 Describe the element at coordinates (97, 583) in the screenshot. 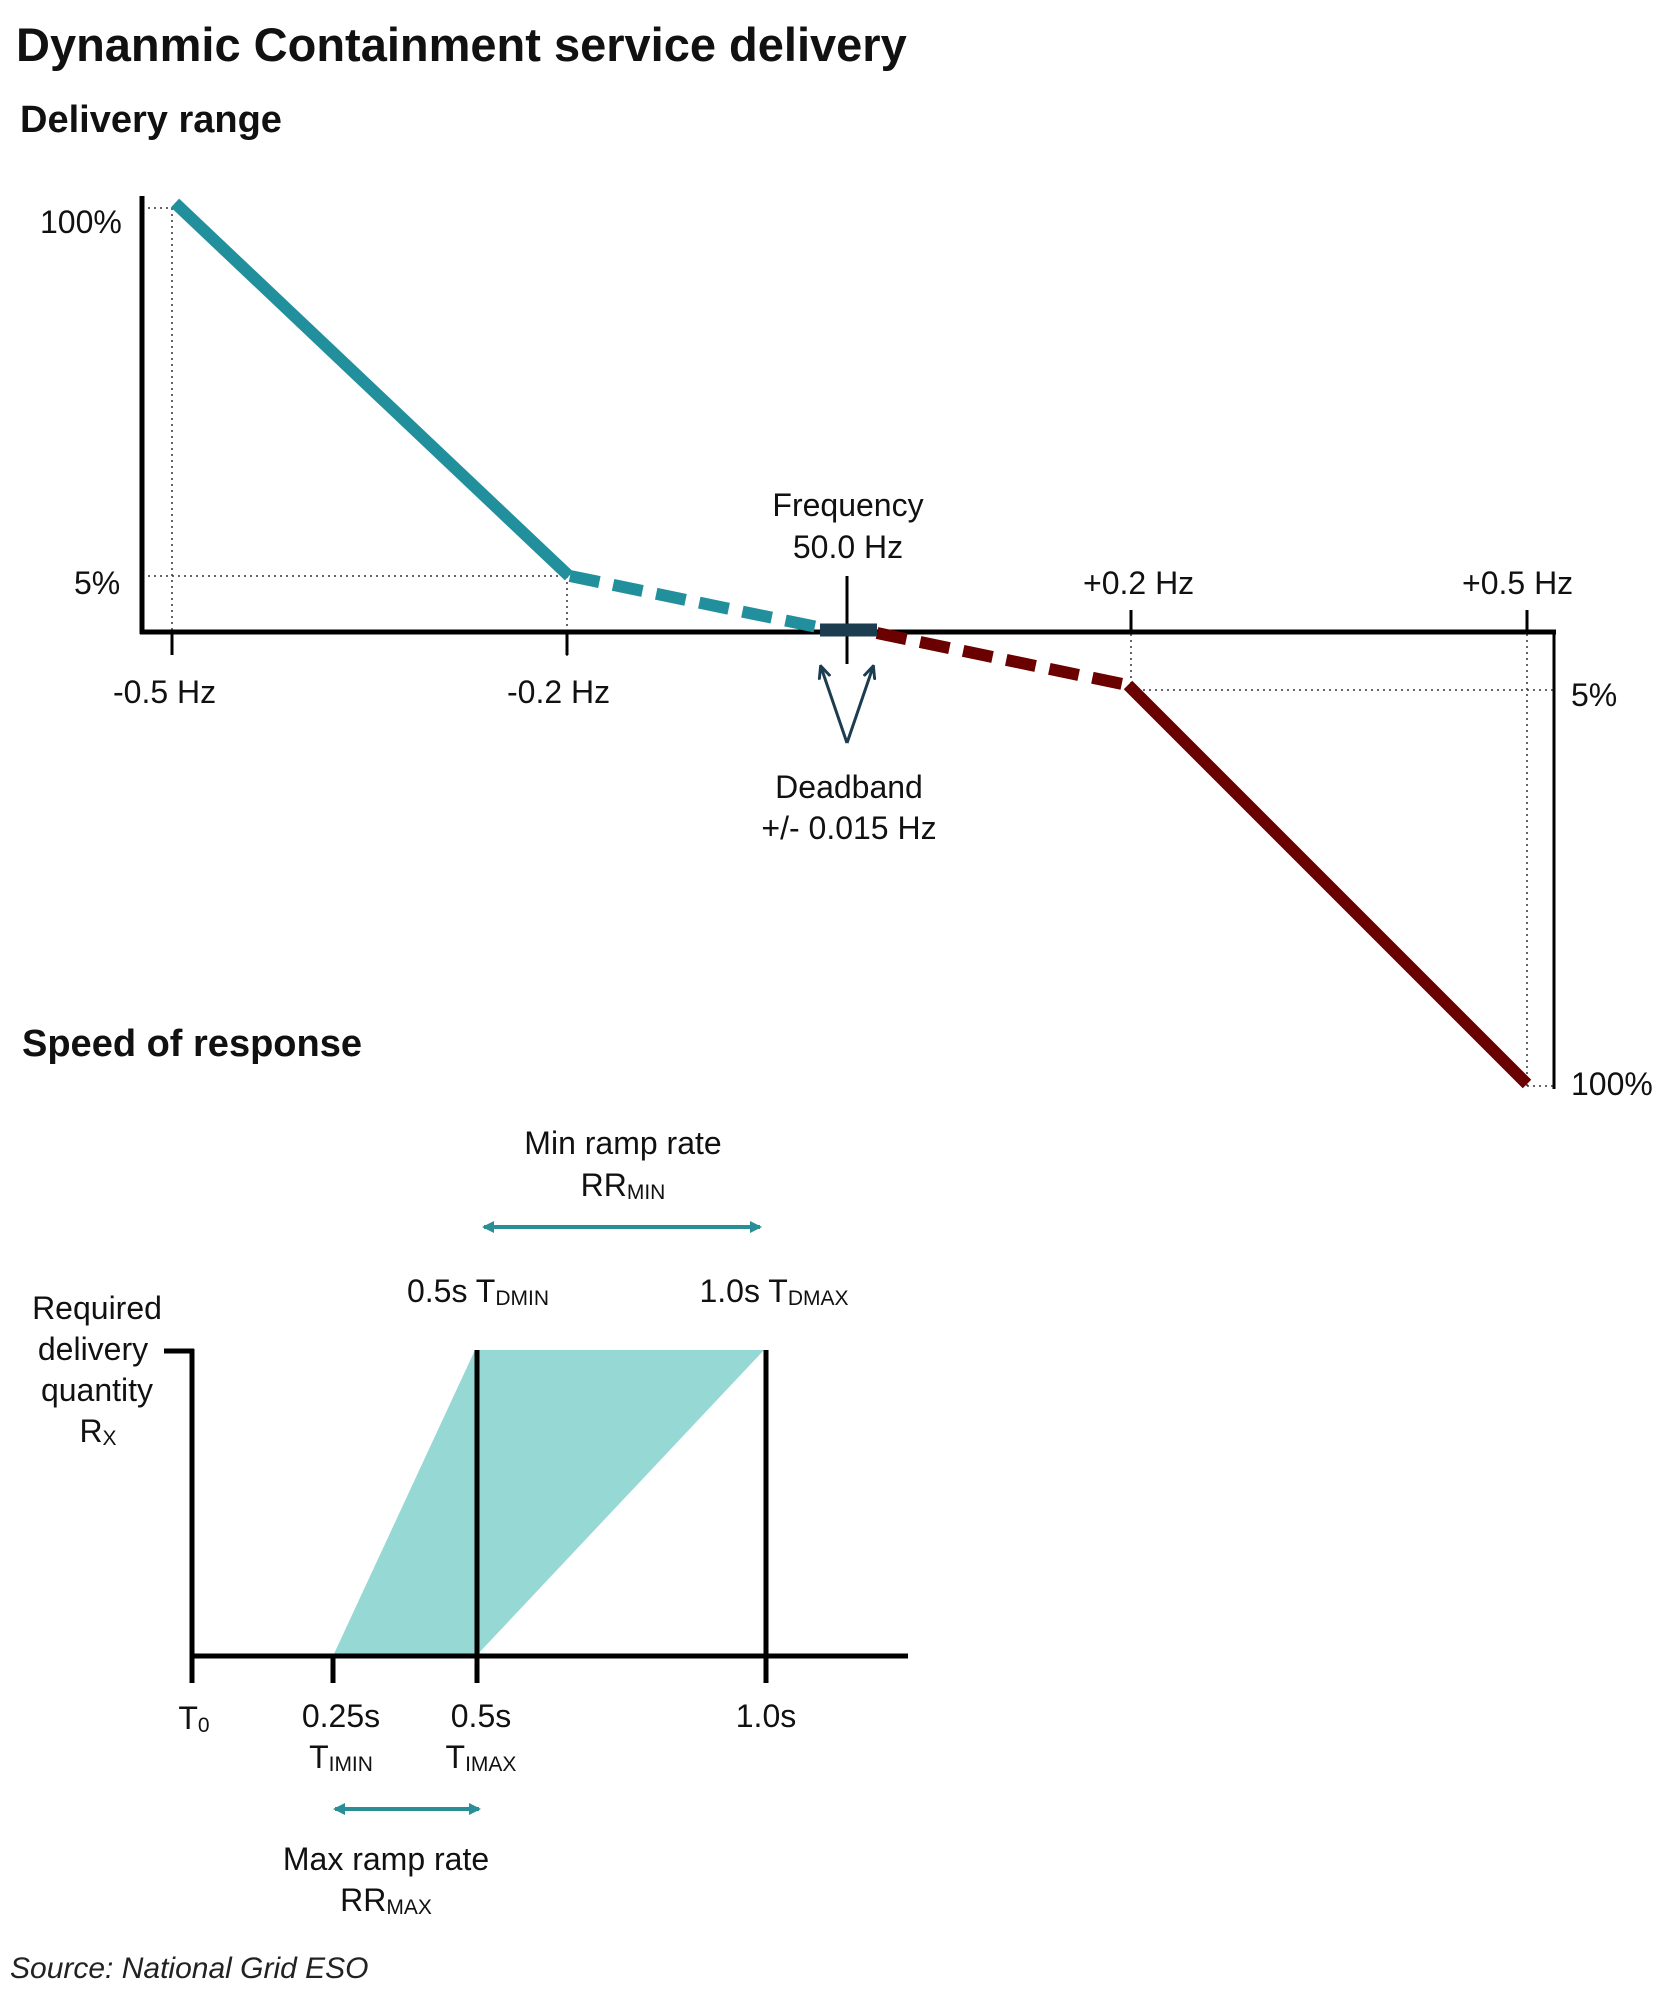

I see `y-left-bottom-label: 5%` at that location.